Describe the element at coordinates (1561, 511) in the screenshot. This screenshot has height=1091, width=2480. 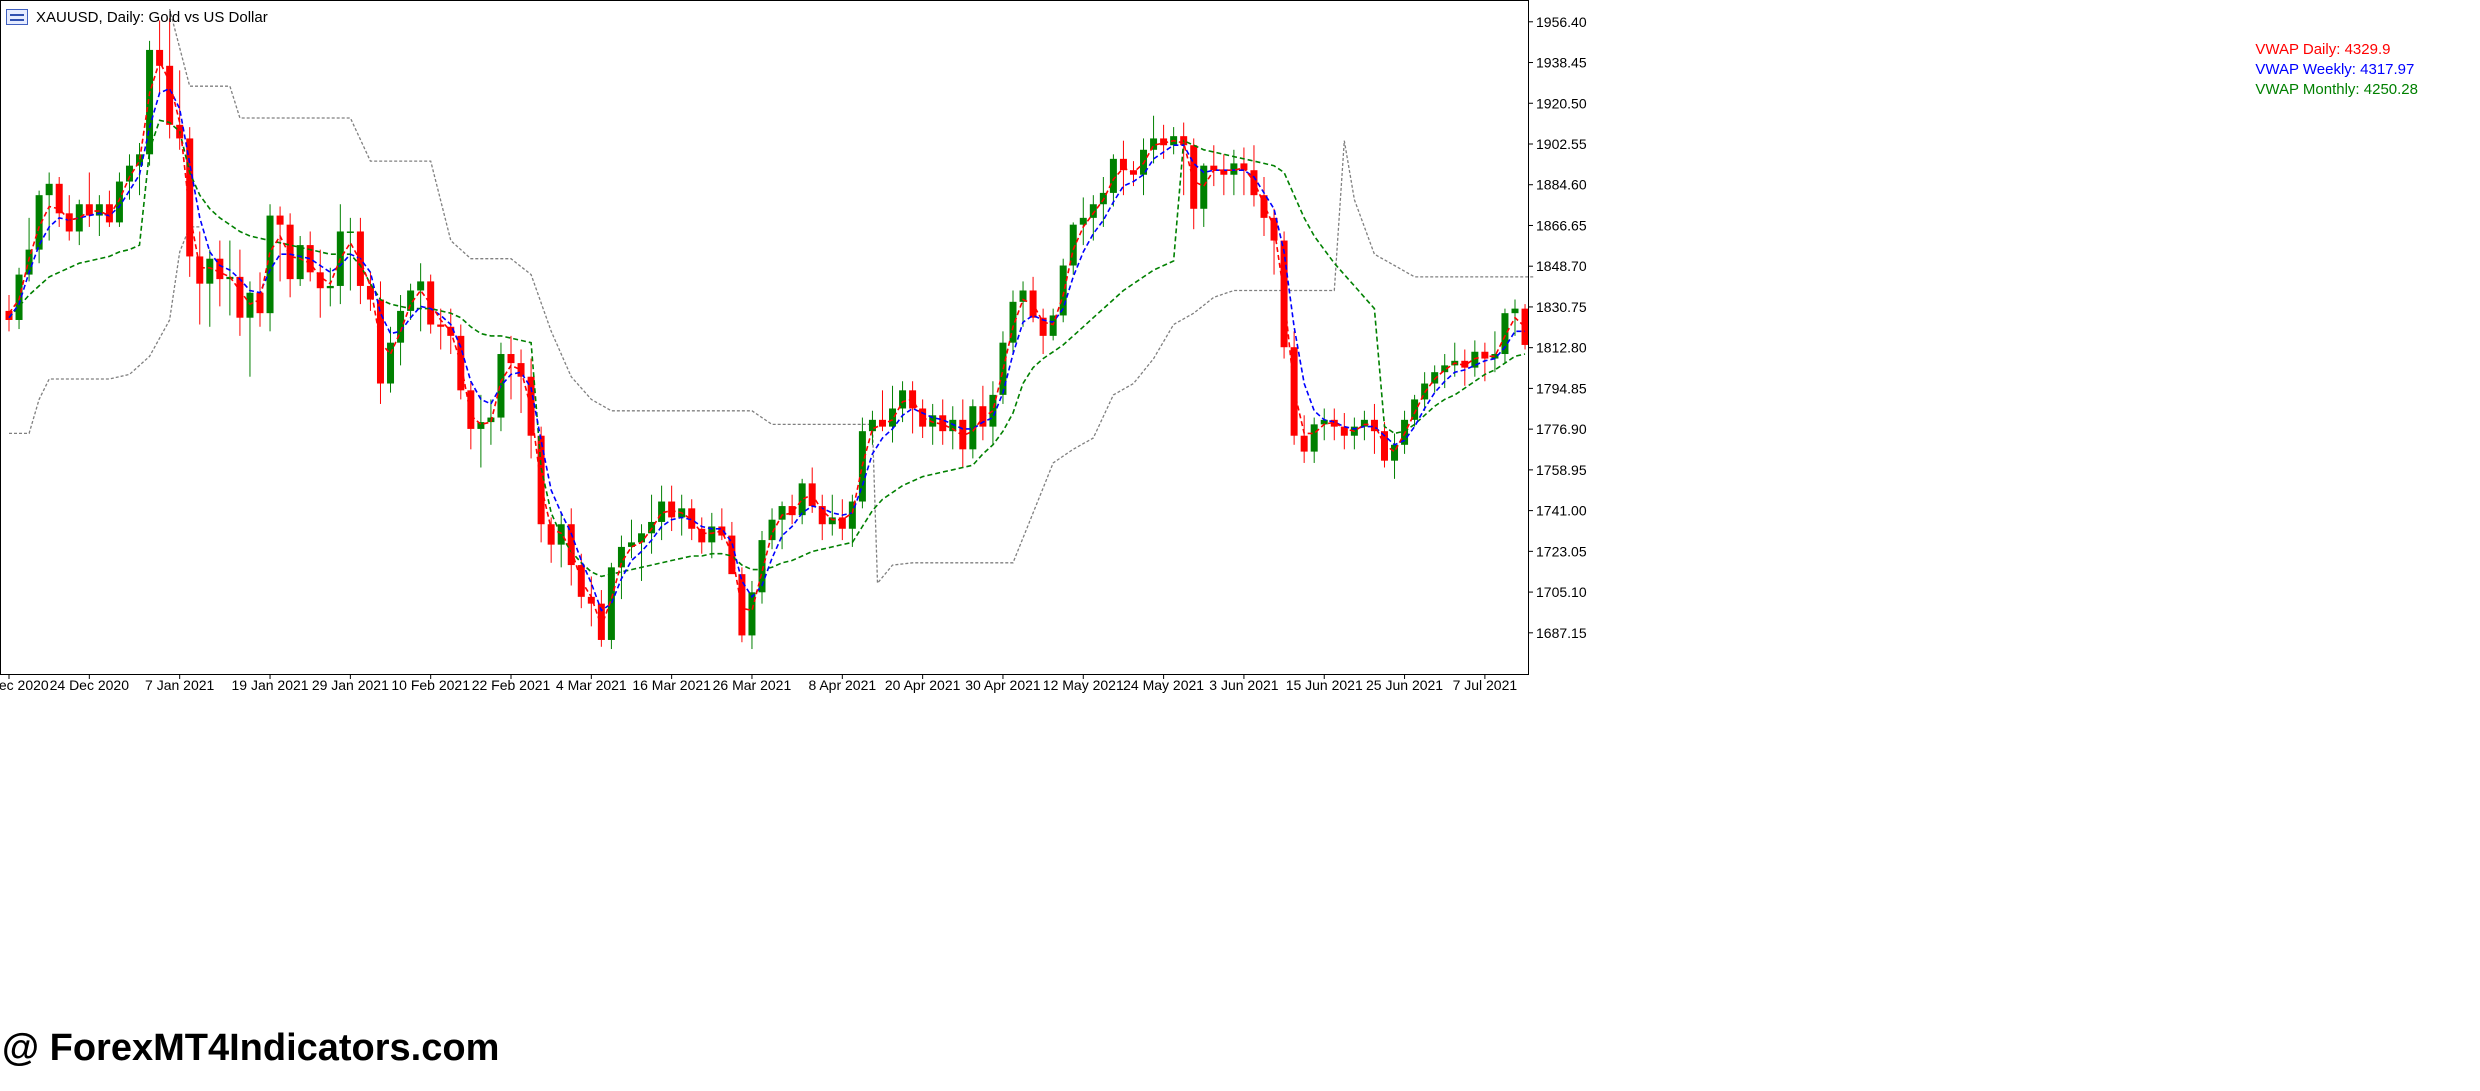
I see `y-tick-label: 1741.00` at that location.